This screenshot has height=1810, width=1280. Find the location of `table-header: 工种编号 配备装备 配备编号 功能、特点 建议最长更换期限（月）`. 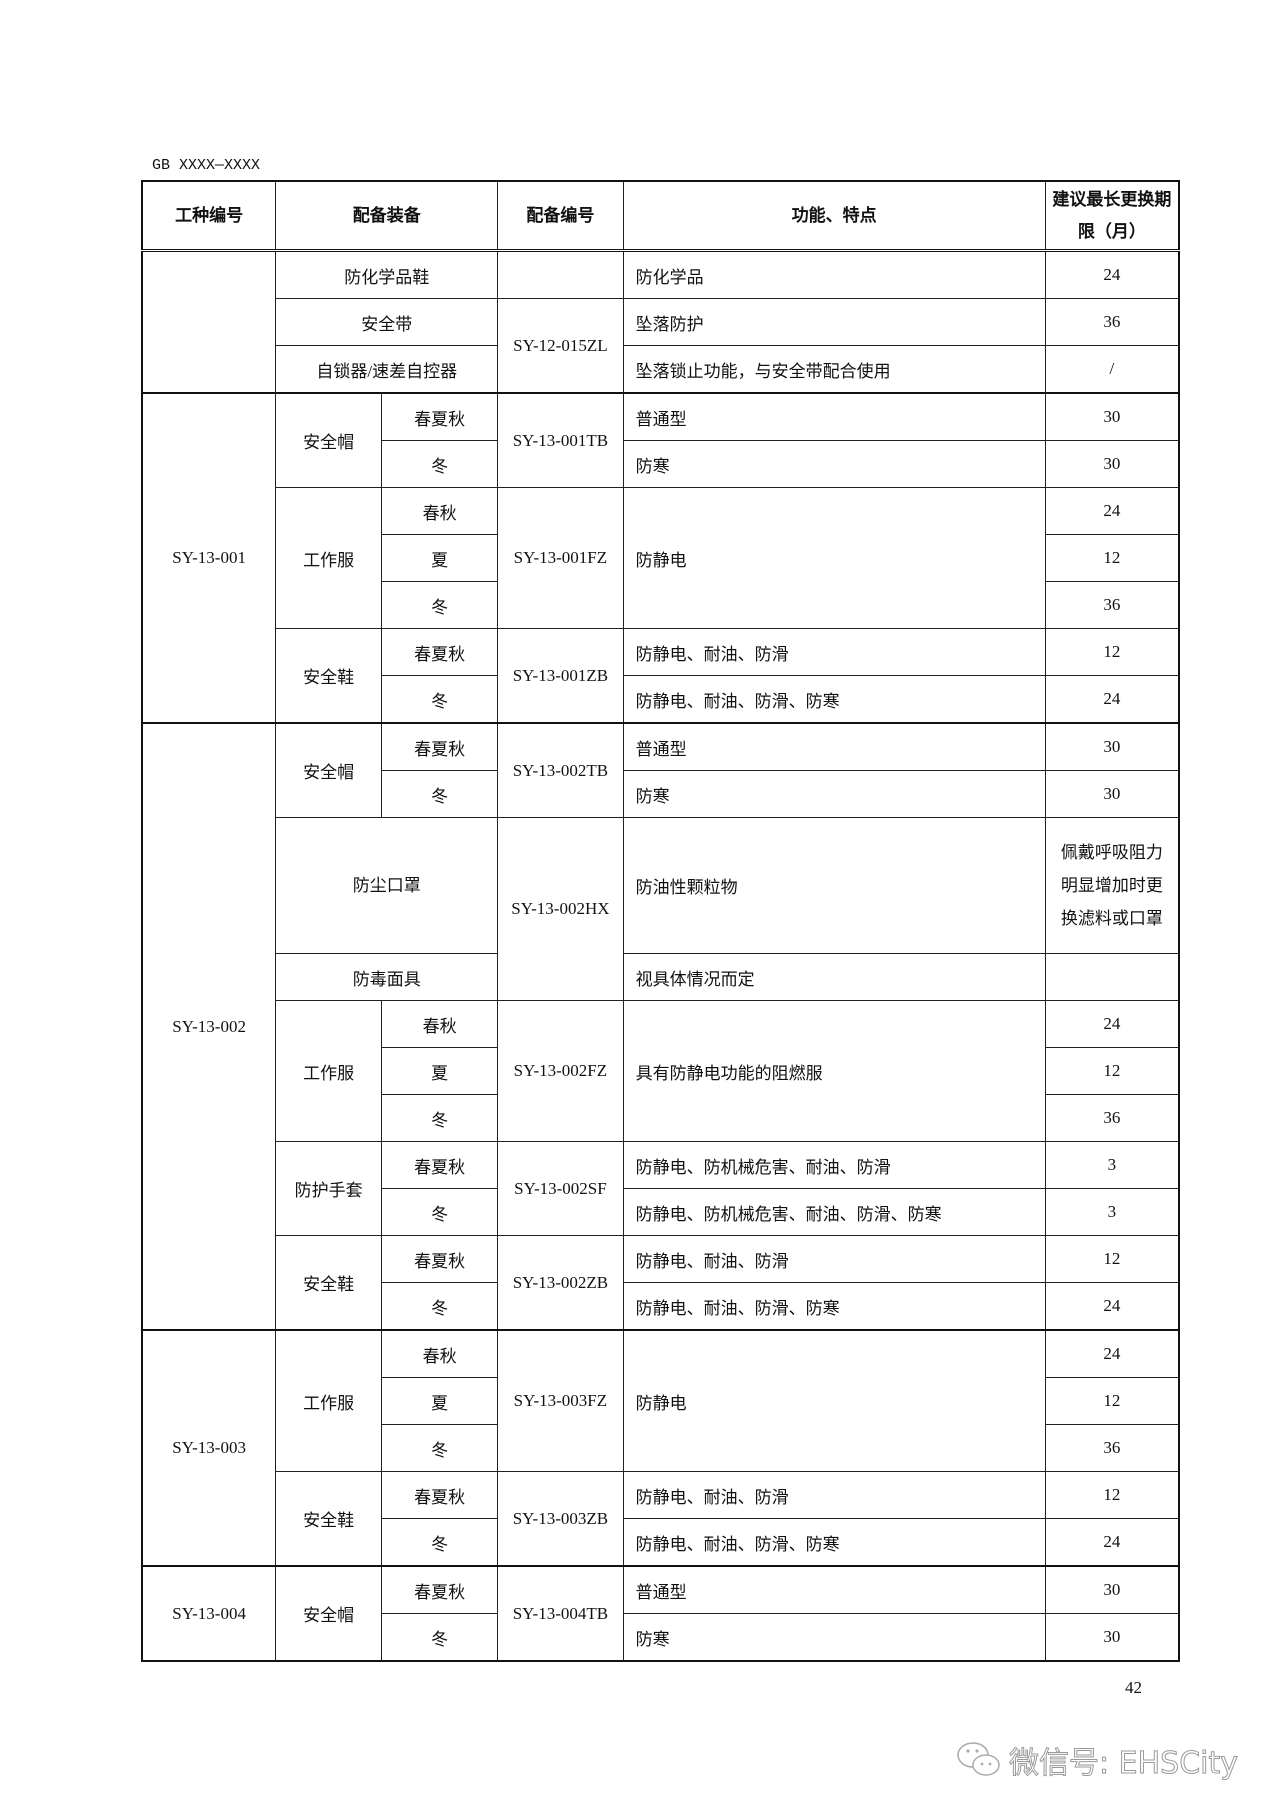

table-header: 工种编号 配备装备 配备编号 功能、特点 建议最长更换期限（月） is located at coordinates (660, 215).